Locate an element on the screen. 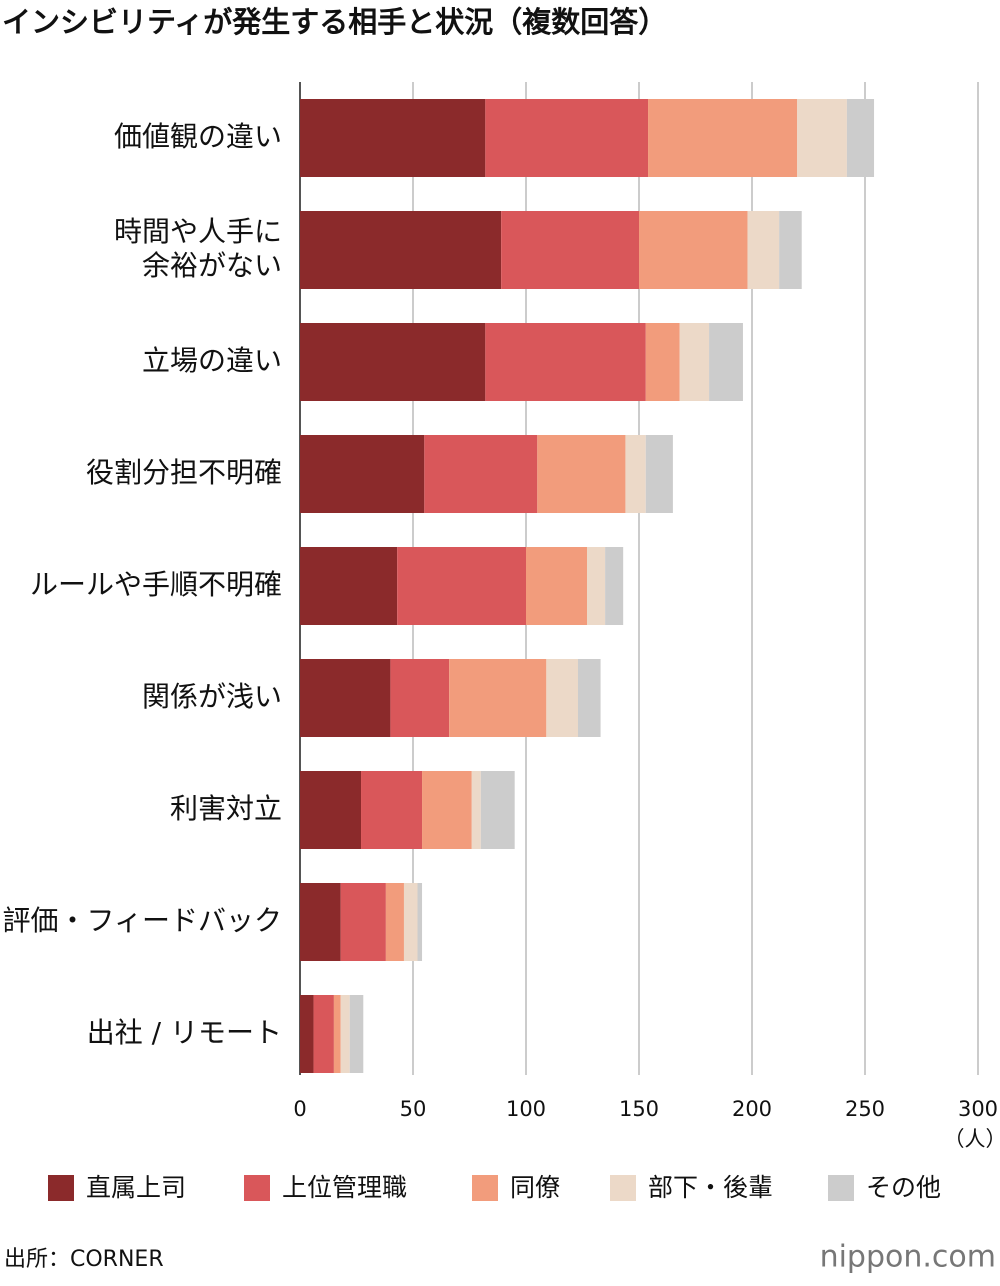 This screenshot has width=1000, height=1286. category-label: 役割分担不明確 is located at coordinates (184, 472).